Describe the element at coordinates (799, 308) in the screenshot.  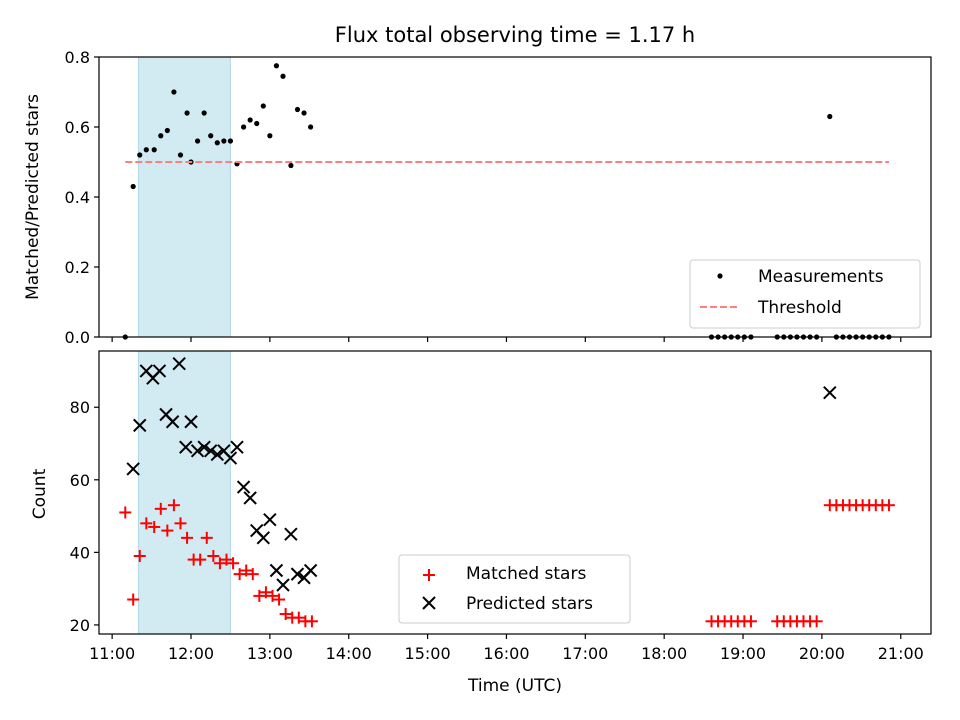
I see `legend-threshold-label: Threshold` at that location.